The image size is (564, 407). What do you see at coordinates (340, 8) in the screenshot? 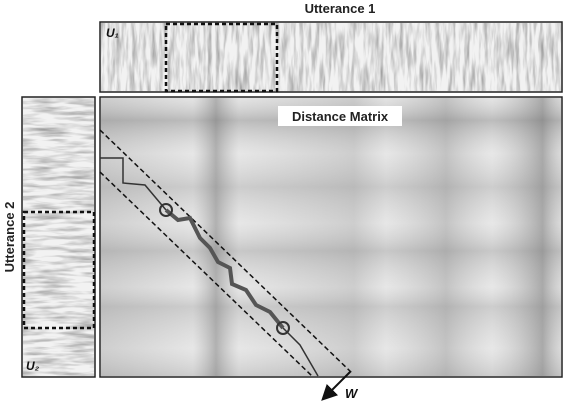
I see `top-title: Utterance 1` at bounding box center [340, 8].